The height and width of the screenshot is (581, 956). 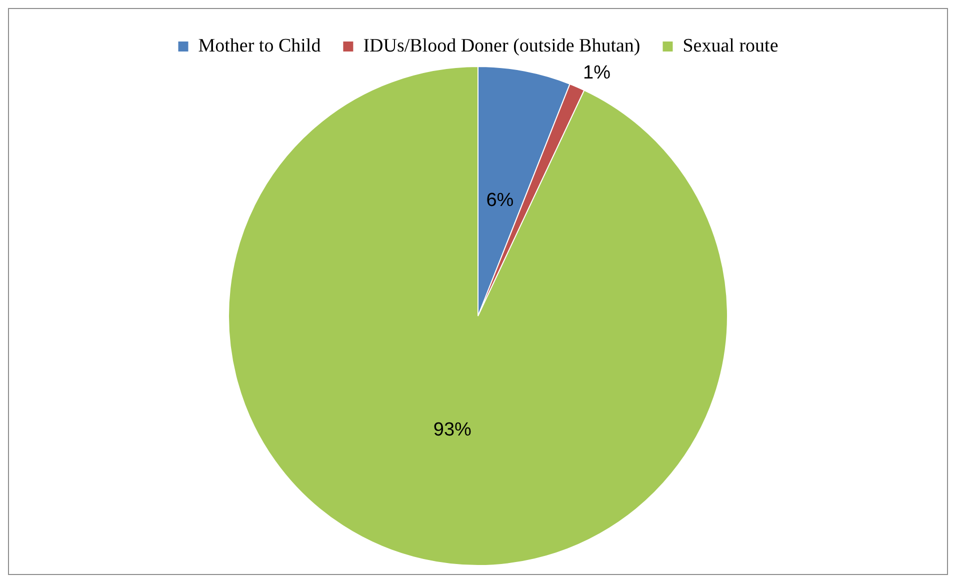 I want to click on data-label: 6%, so click(x=500, y=201).